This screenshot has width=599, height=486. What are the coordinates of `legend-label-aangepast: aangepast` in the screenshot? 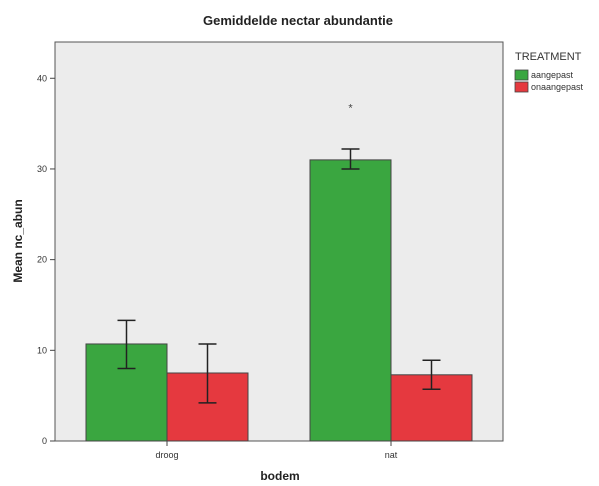 It's located at (552, 75).